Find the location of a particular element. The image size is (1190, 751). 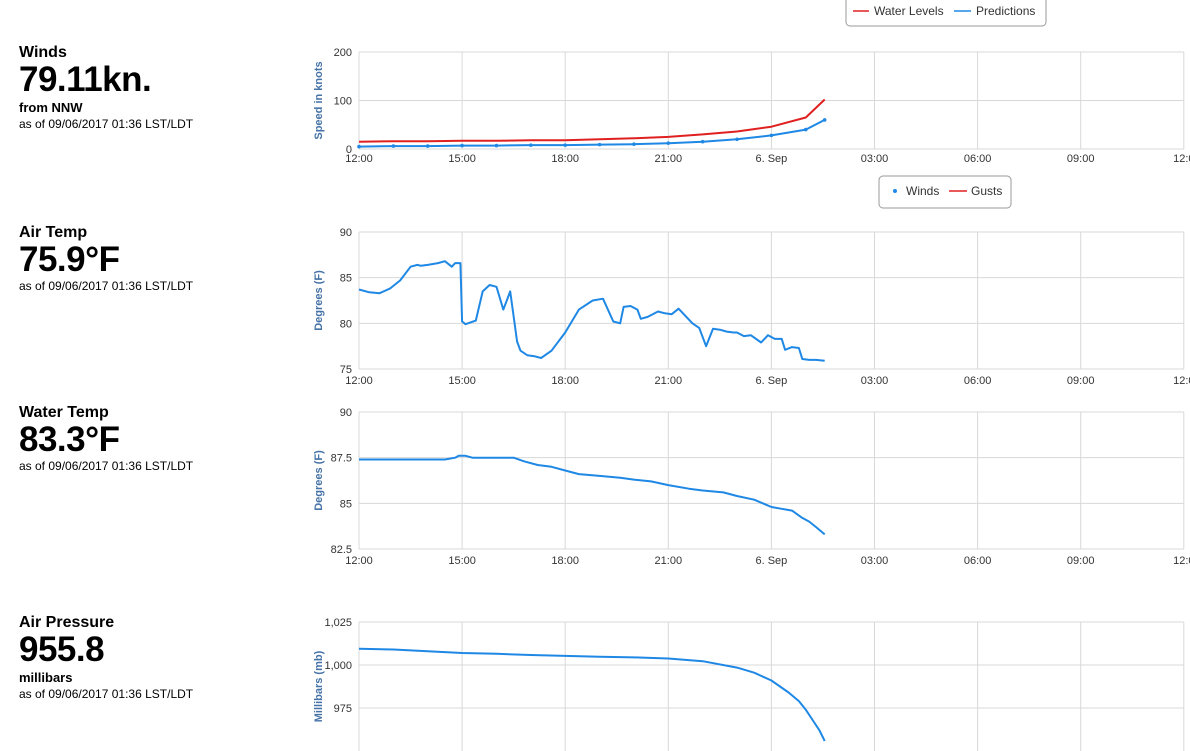

legend-winds-marker is located at coordinates (895, 191).